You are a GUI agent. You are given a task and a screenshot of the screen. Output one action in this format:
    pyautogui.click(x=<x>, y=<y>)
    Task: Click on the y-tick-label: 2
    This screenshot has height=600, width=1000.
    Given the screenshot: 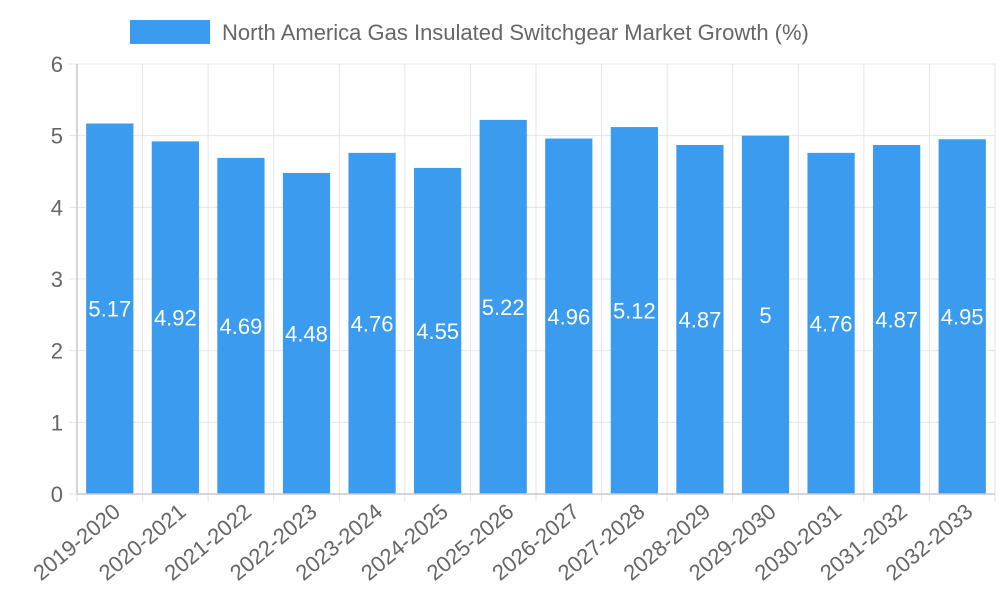 What is the action you would take?
    pyautogui.click(x=57, y=351)
    